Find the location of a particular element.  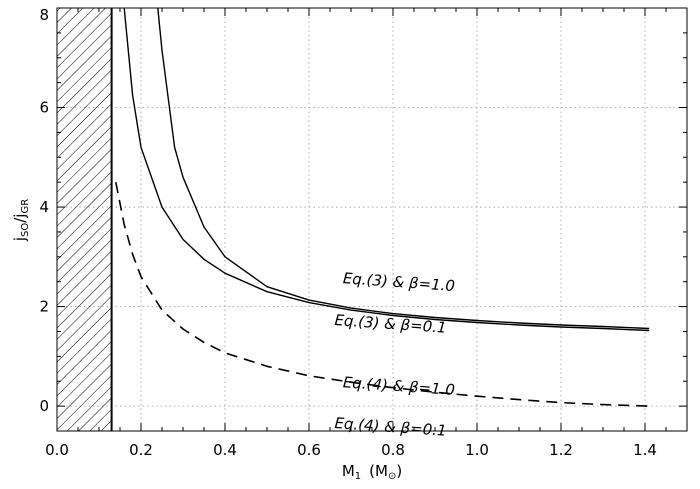

x-tick-label: 0.6 is located at coordinates (309, 450).